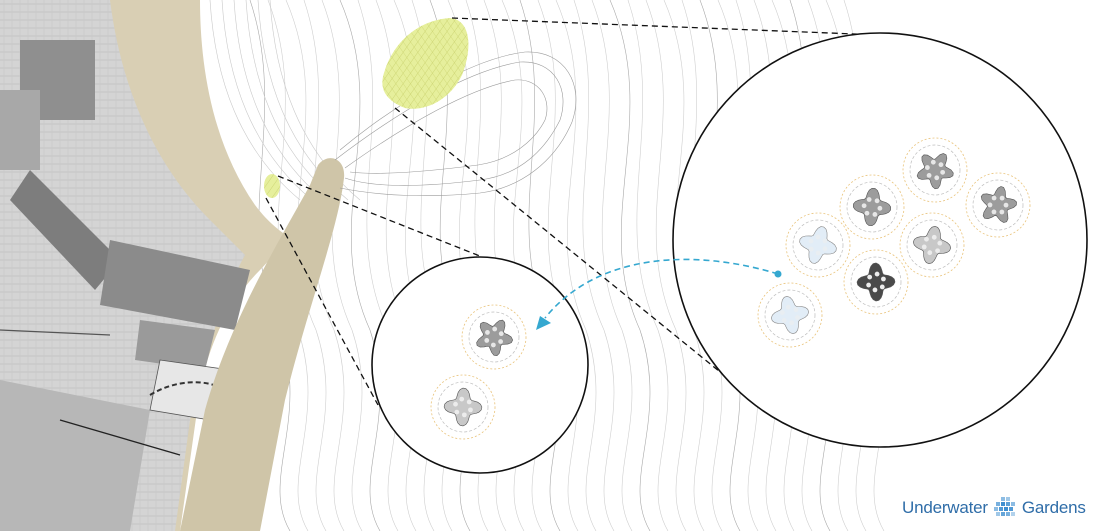 The image size is (1104, 531). What do you see at coordinates (262, 344) in the screenshot?
I see `pier` at bounding box center [262, 344].